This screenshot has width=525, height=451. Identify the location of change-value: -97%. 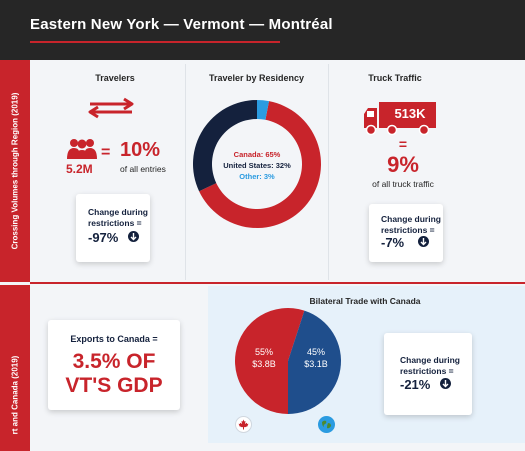
(103, 237).